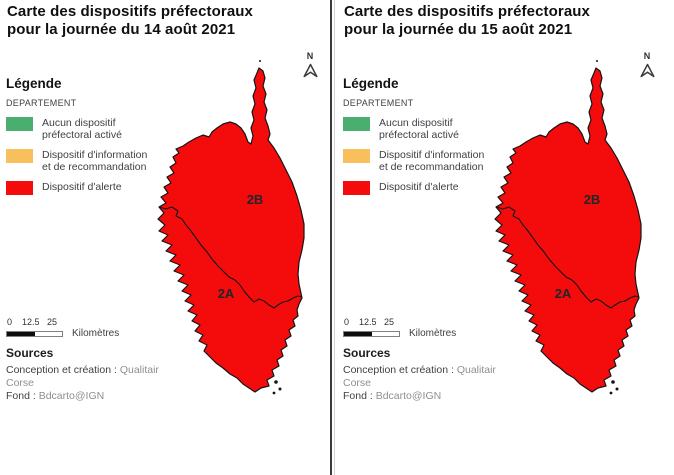 This screenshot has width=674, height=475. Describe the element at coordinates (334, 237) in the screenshot. I see `panel-divider-highlight` at that location.